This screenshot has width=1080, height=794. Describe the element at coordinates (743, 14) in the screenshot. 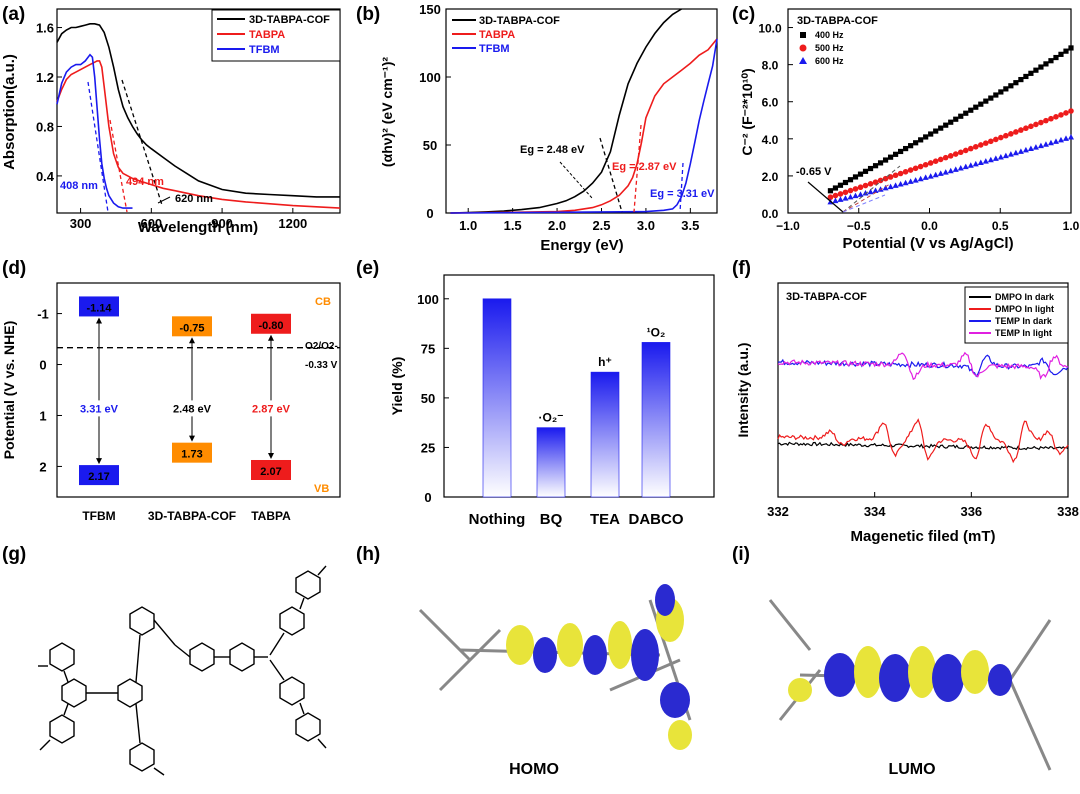

I see `panel-label-c: (c)` at that location.